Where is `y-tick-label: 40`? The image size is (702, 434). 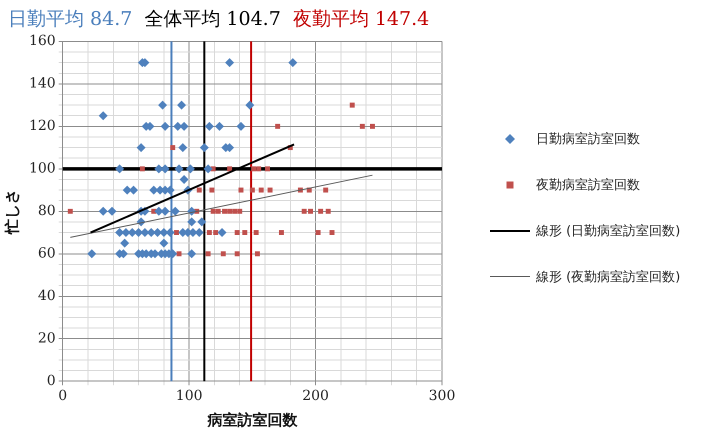
y-tick-label: 40 is located at coordinates (47, 296).